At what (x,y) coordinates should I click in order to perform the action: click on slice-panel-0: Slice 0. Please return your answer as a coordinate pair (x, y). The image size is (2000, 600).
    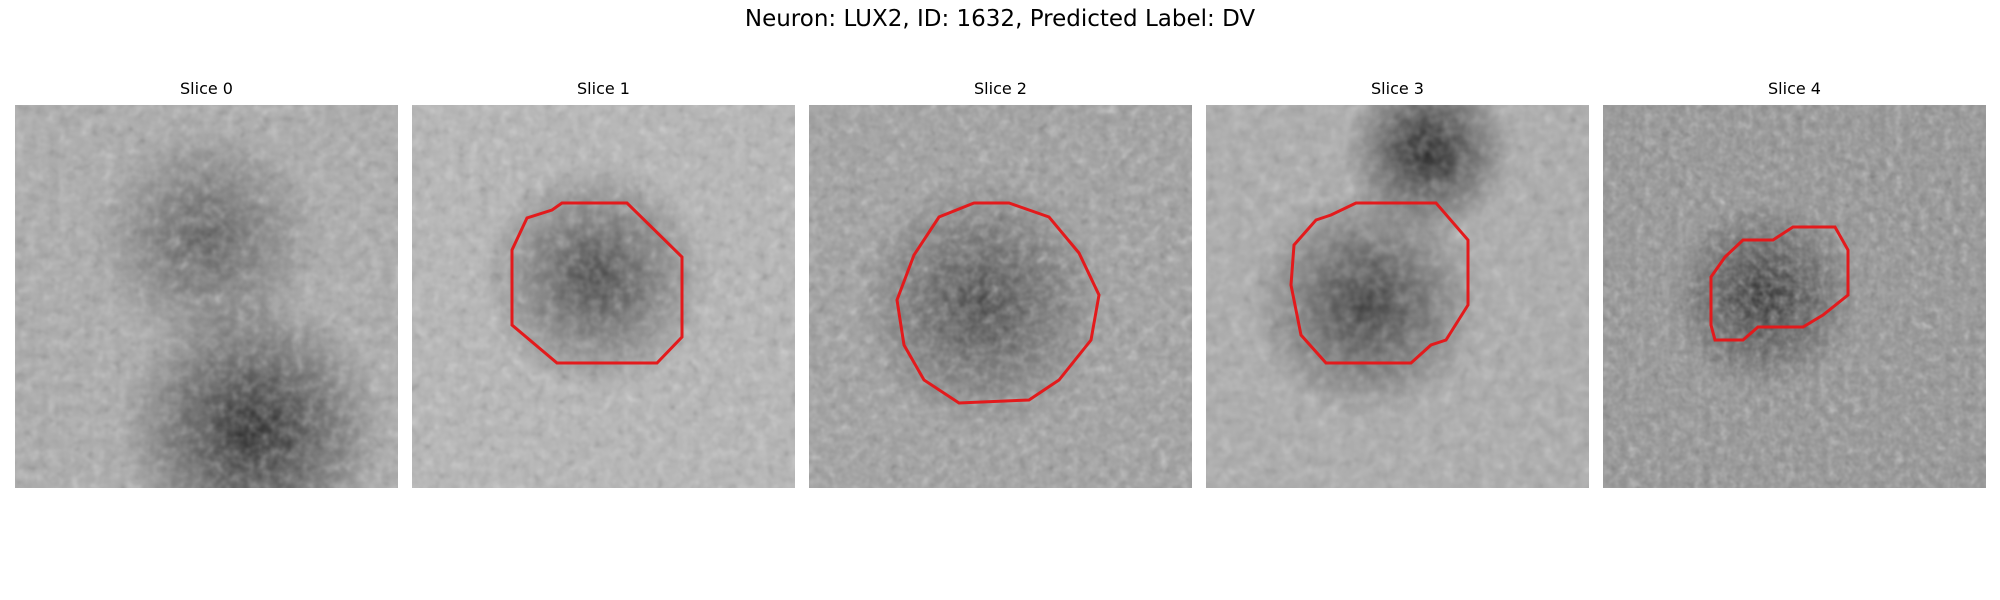
    Looking at the image, I should click on (206, 296).